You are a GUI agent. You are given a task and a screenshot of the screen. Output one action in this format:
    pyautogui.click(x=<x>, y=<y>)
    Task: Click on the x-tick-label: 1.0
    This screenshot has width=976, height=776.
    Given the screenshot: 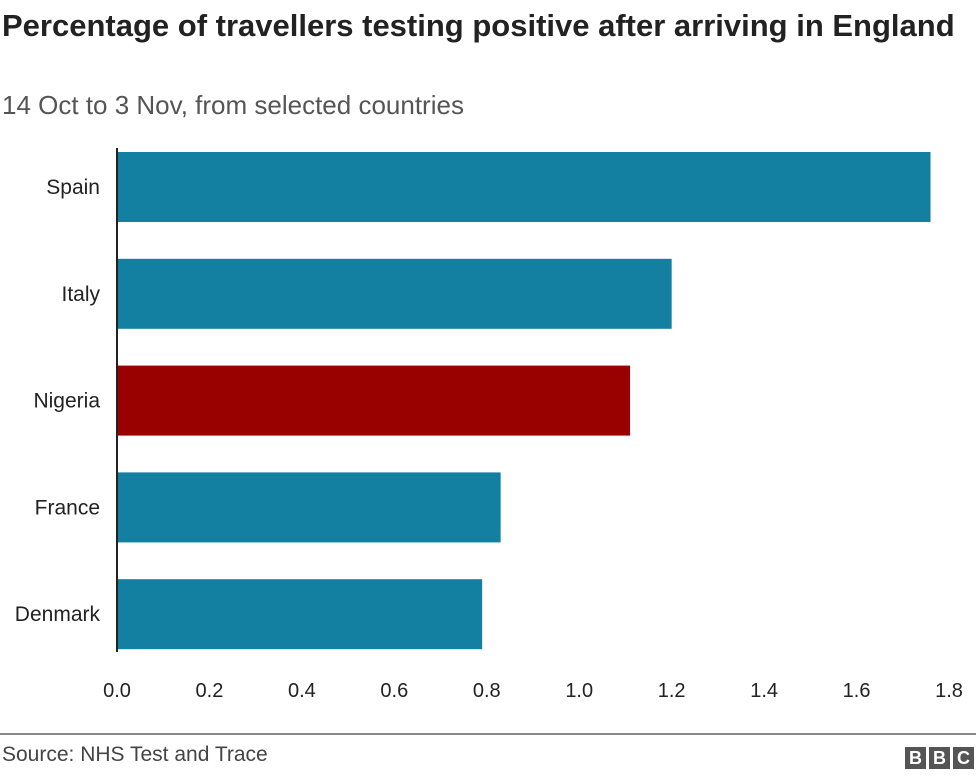 What is the action you would take?
    pyautogui.click(x=579, y=691)
    